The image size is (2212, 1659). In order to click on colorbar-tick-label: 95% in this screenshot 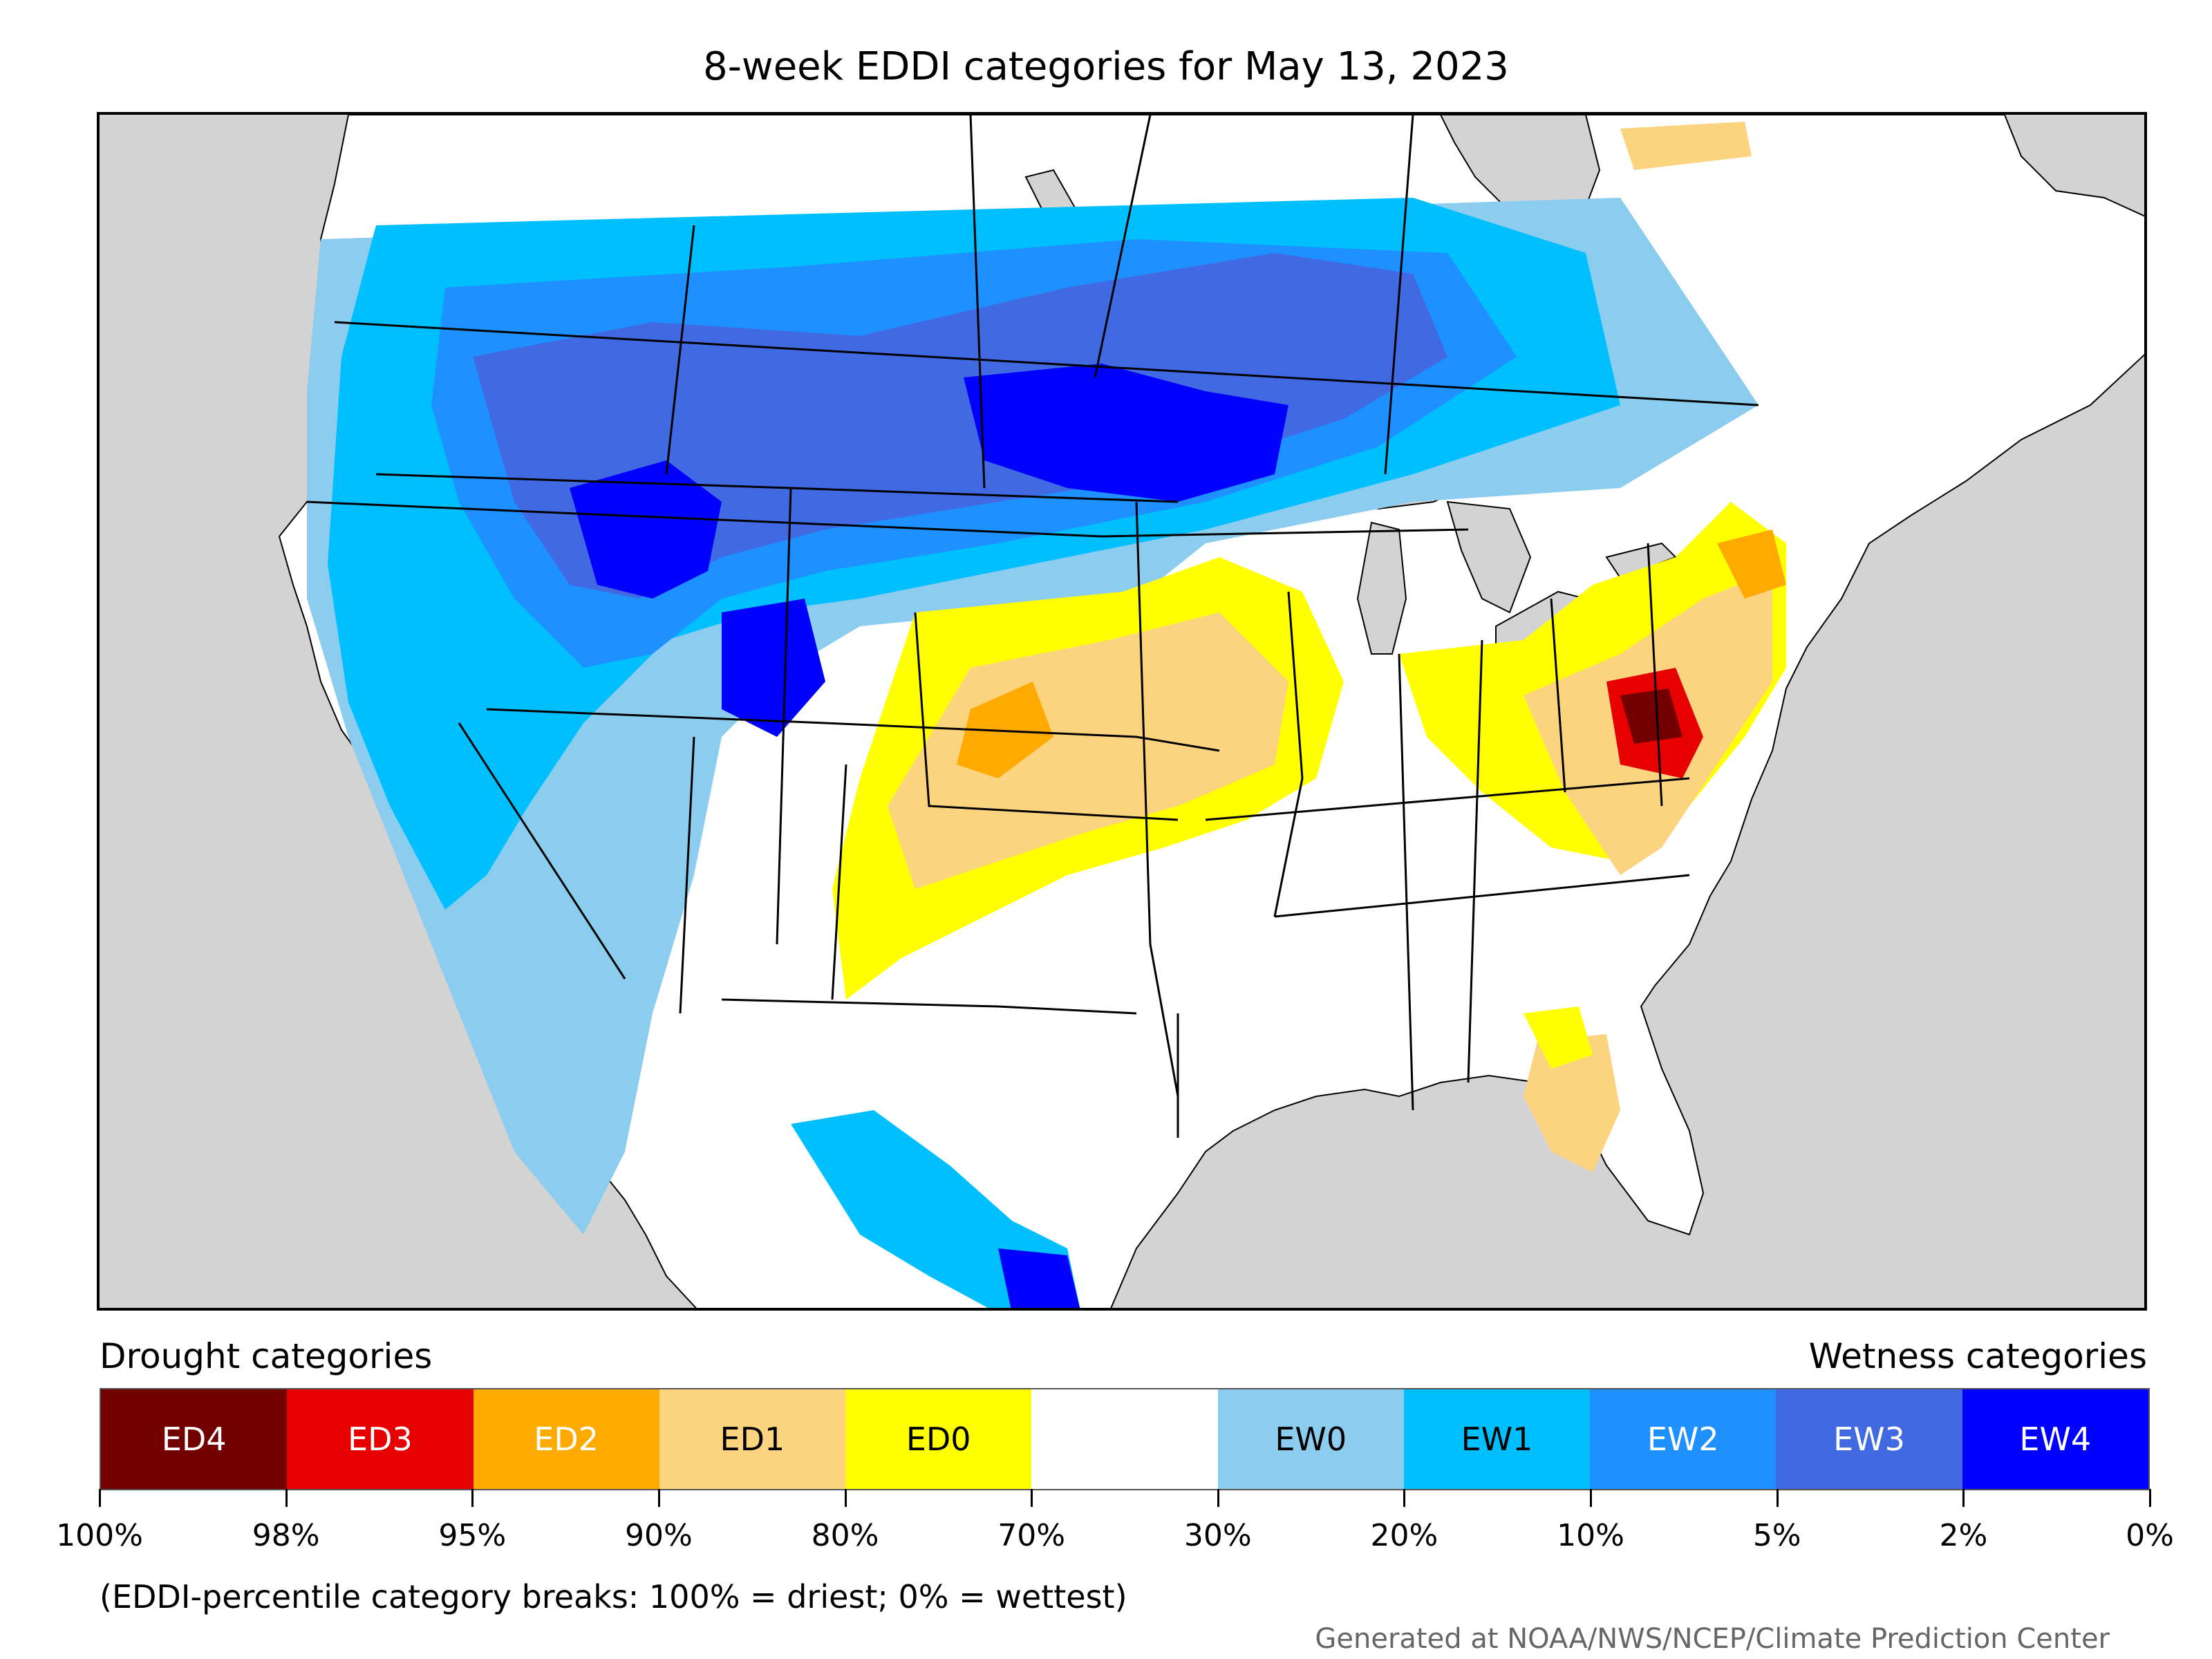, I will do `click(473, 1535)`.